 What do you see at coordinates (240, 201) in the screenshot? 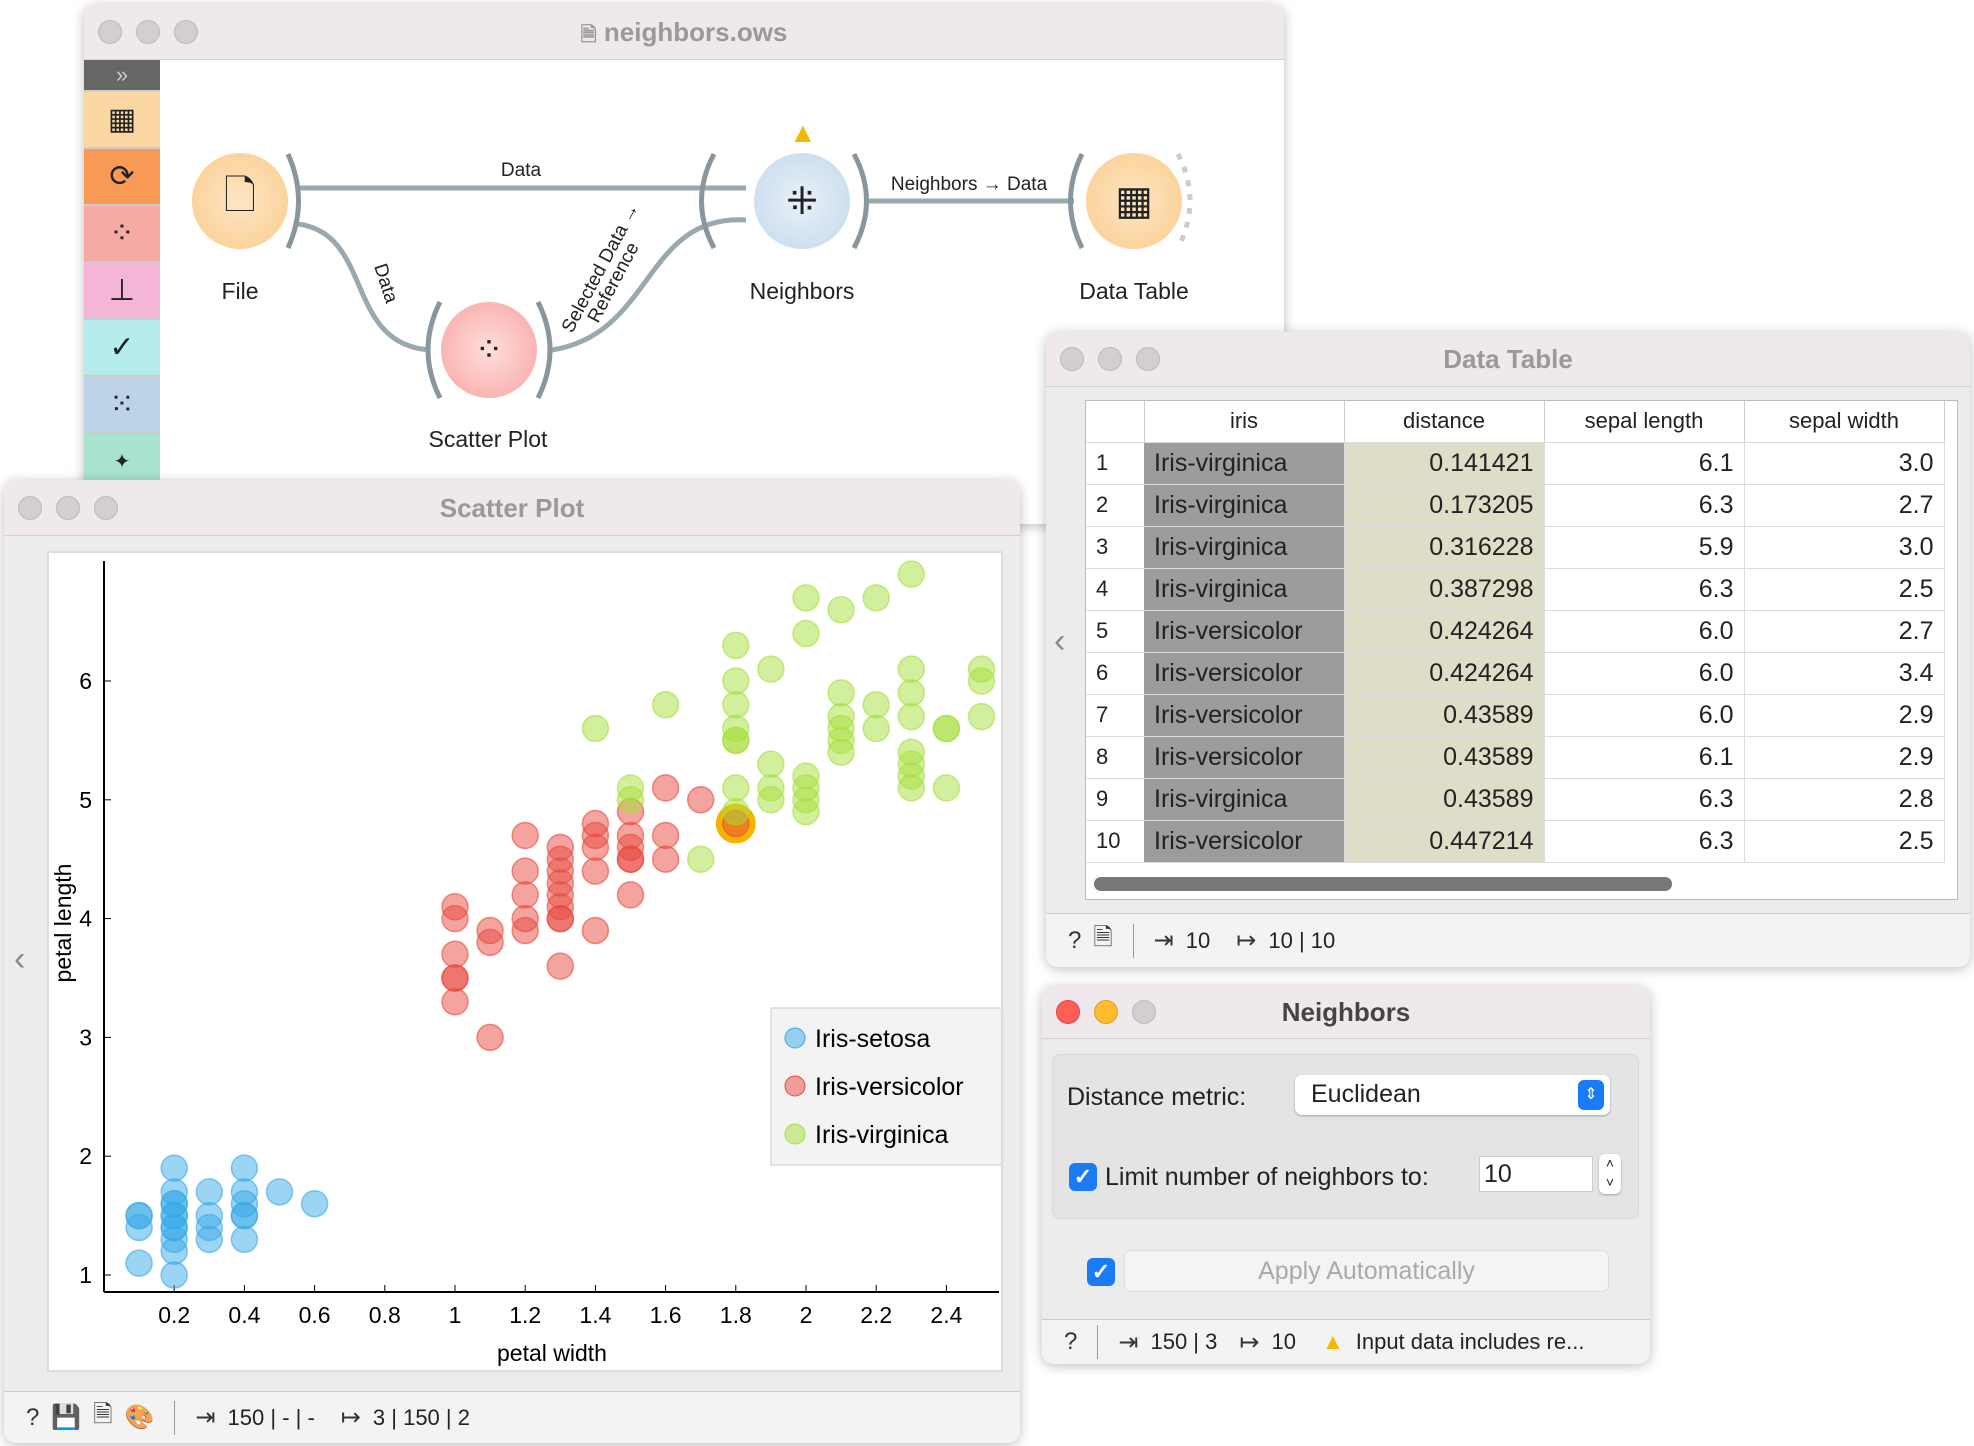
I see `file-node: 🗋` at bounding box center [240, 201].